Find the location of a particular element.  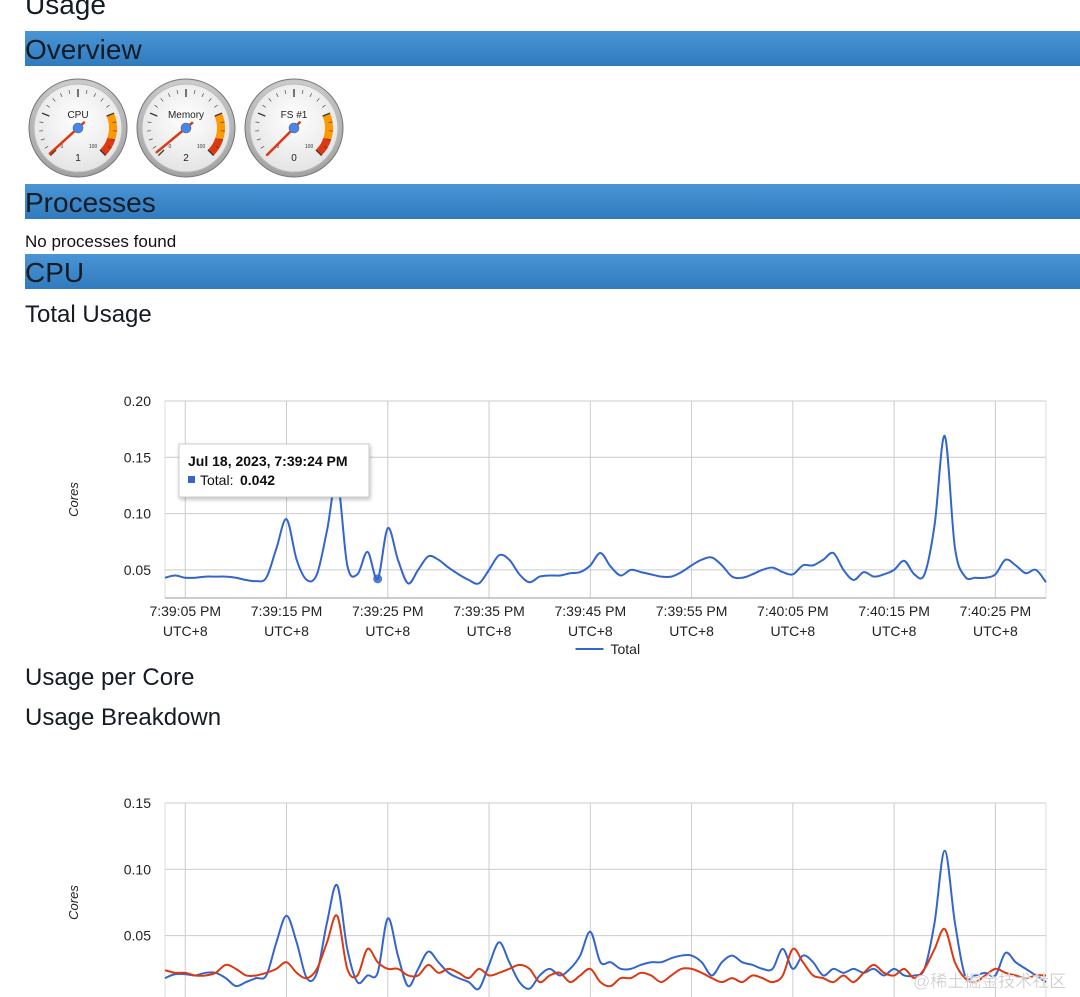

section-heading: CPU is located at coordinates (54, 272).